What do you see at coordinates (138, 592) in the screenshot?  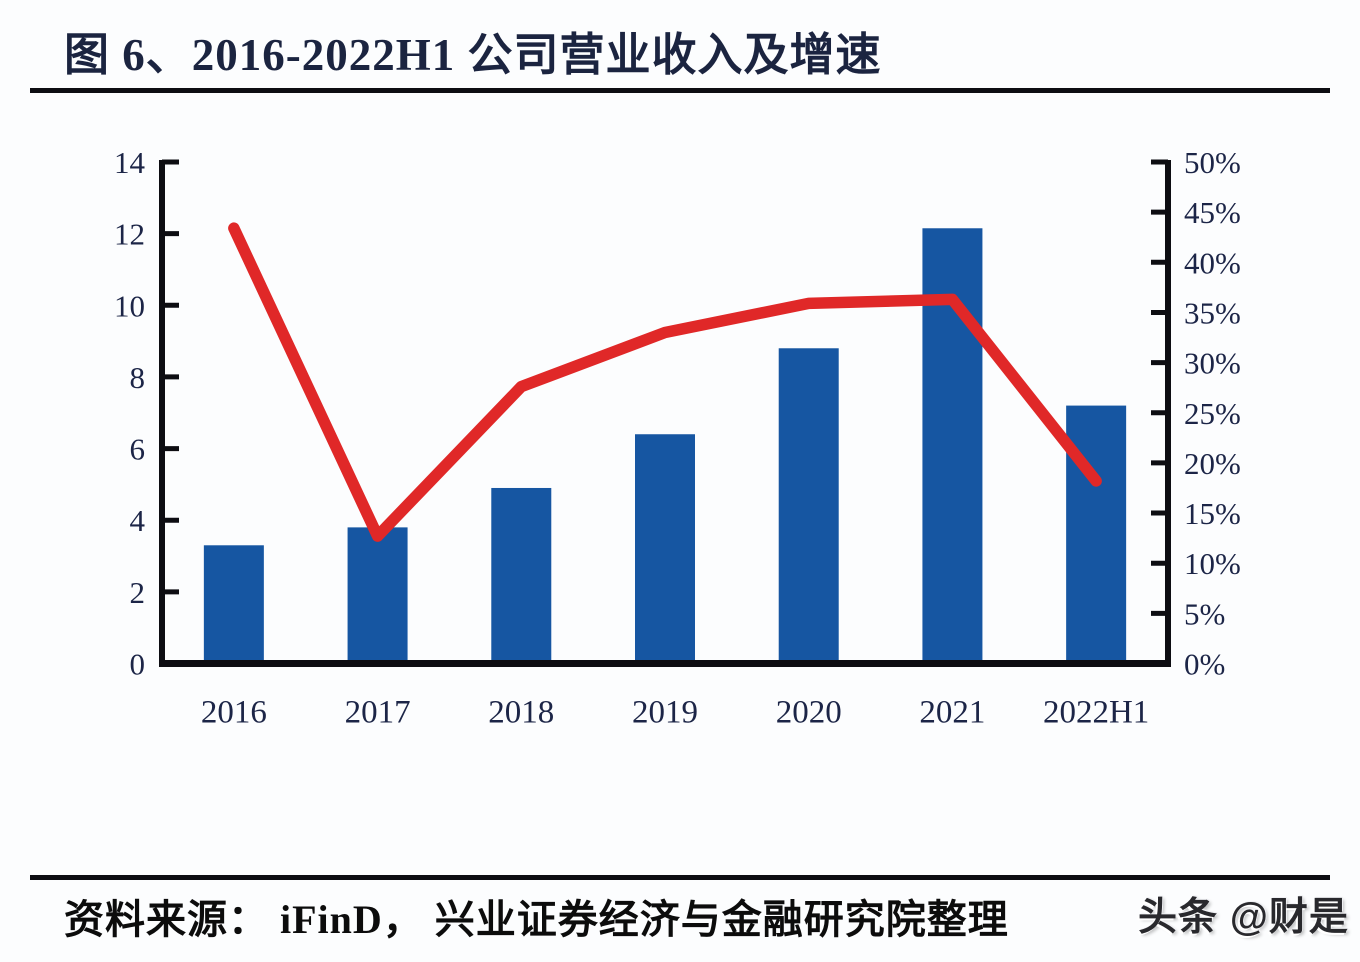 I see `y-left-tick-label: 2` at bounding box center [138, 592].